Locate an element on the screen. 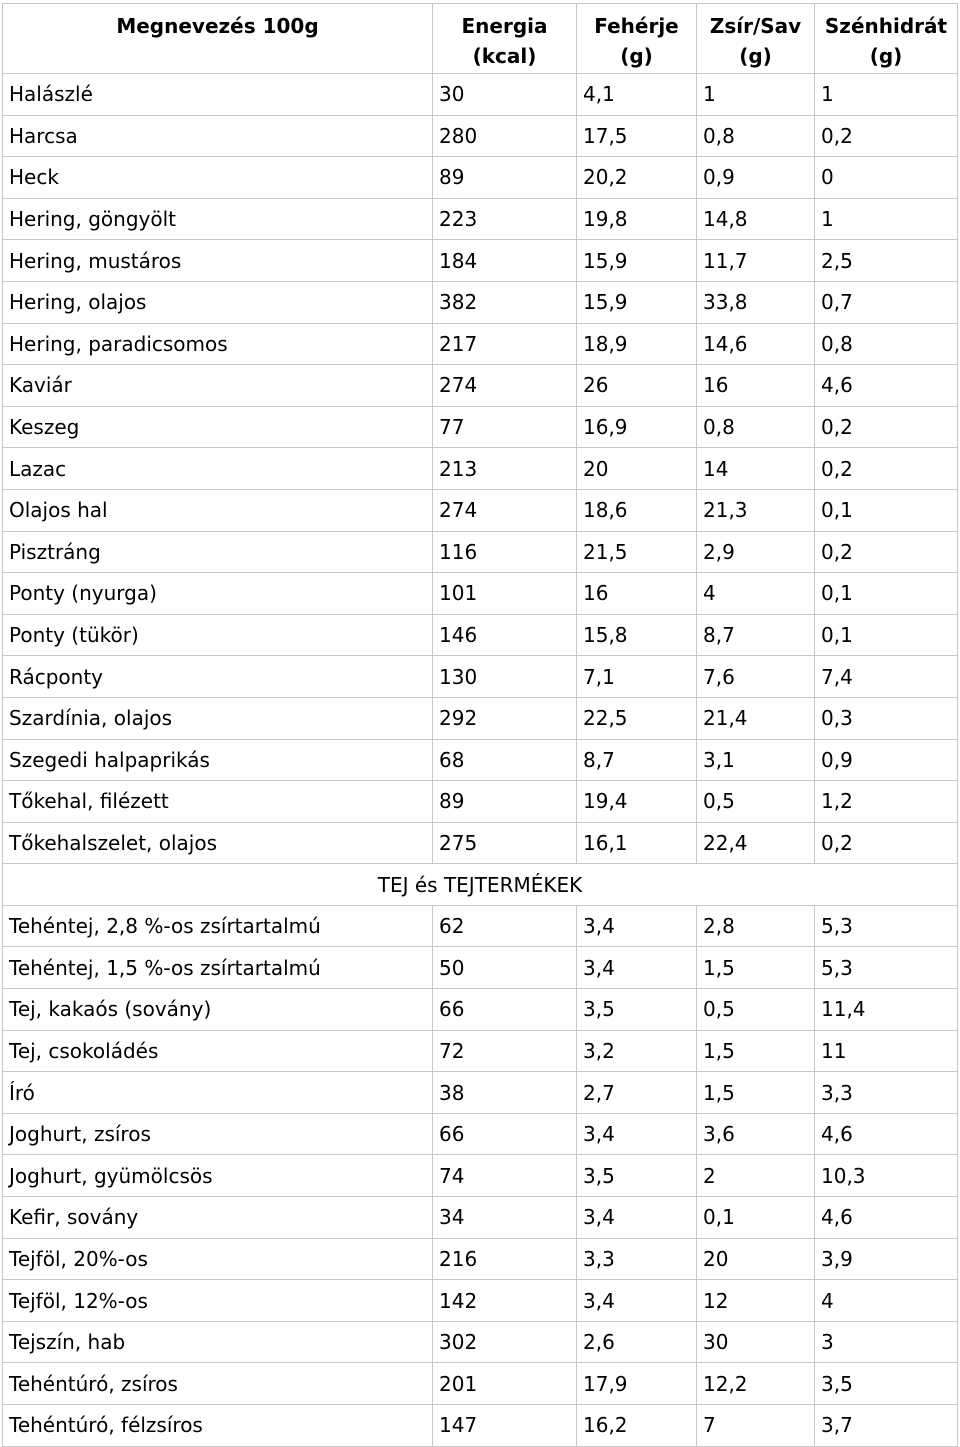 This screenshot has height=1447, width=960. table-row: Joghurt, zsíros 66 3,4 3,6 4,6 is located at coordinates (480, 1134).